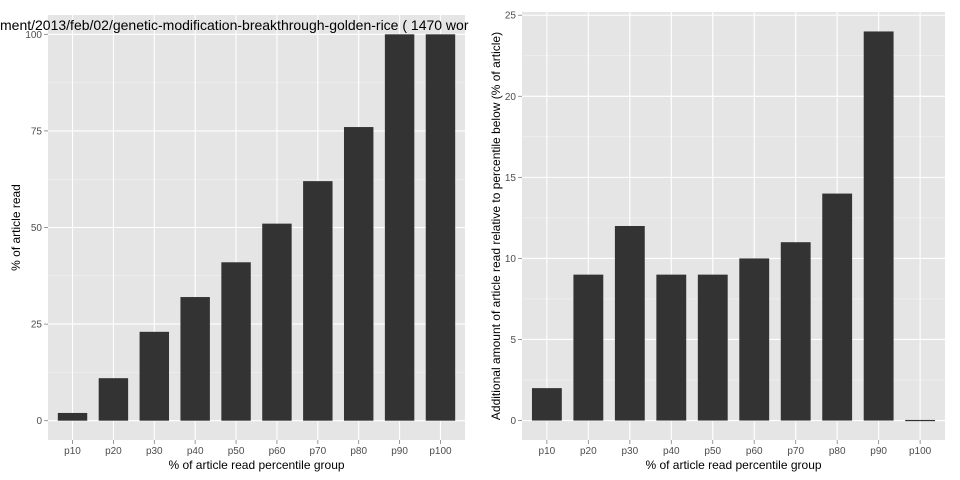 The image size is (960, 480). What do you see at coordinates (195, 359) in the screenshot?
I see `left-bar-p40` at bounding box center [195, 359].